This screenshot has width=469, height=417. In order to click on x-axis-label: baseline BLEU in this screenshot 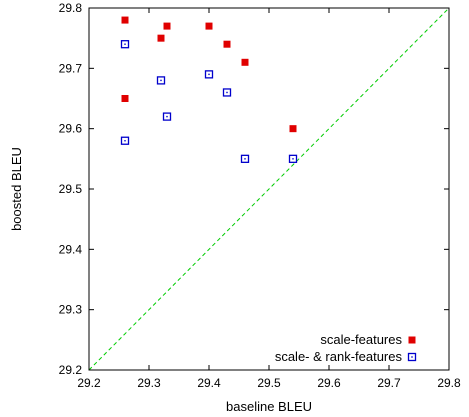, I will do `click(269, 406)`.